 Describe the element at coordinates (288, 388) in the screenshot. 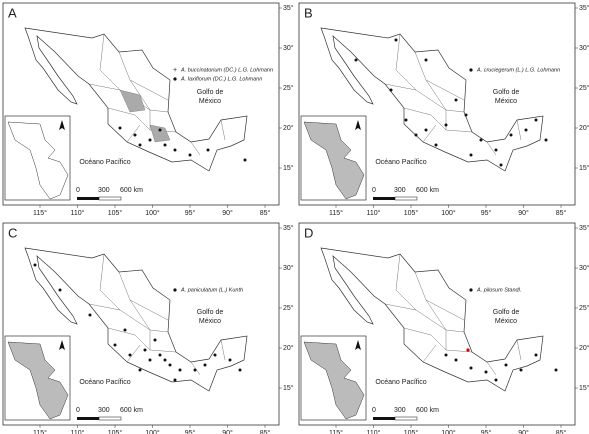

I see `lat-label: 15°` at that location.